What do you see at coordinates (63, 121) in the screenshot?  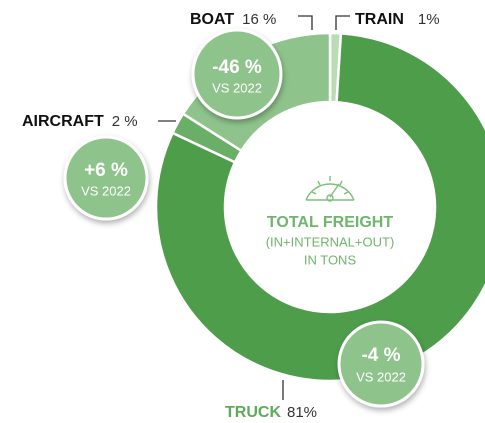 I see `category: AIRCRAFT` at bounding box center [63, 121].